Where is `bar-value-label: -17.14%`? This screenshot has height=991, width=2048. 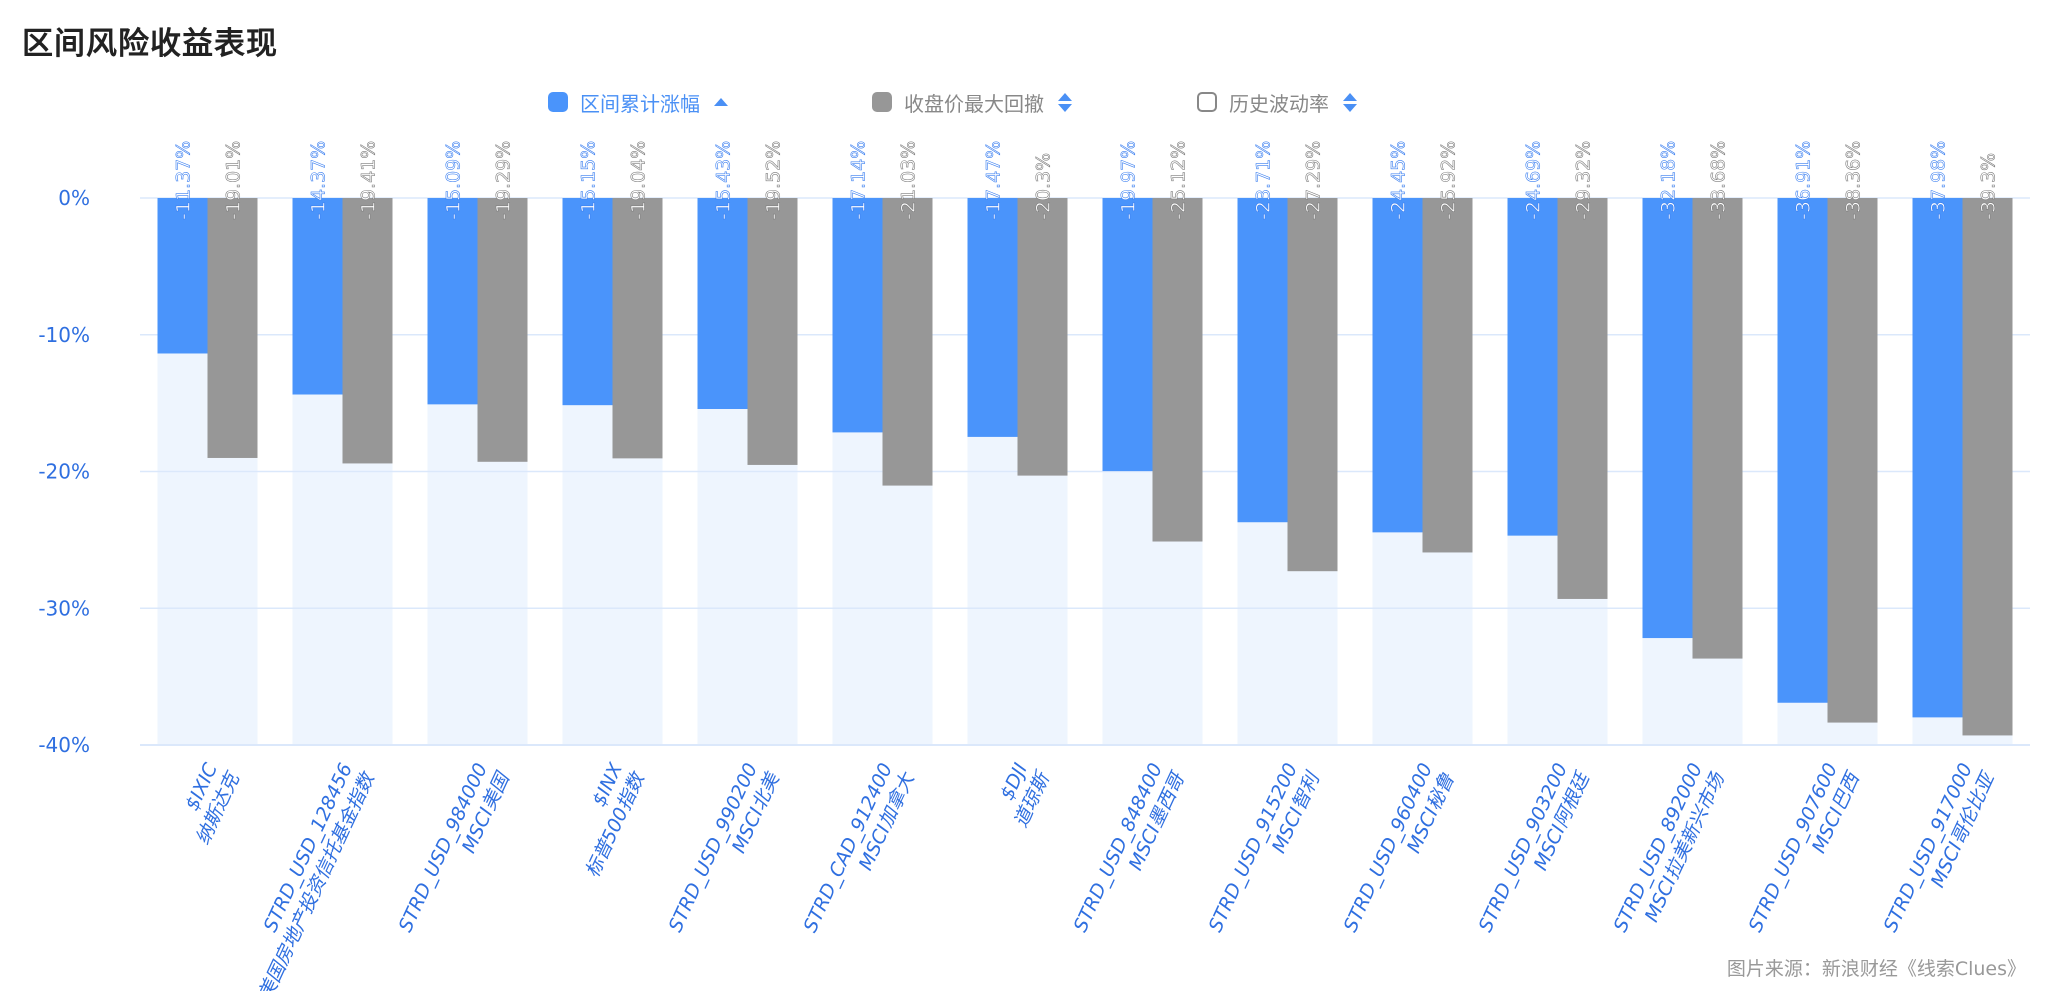
bar-value-label: -17.14% is located at coordinates (859, 180).